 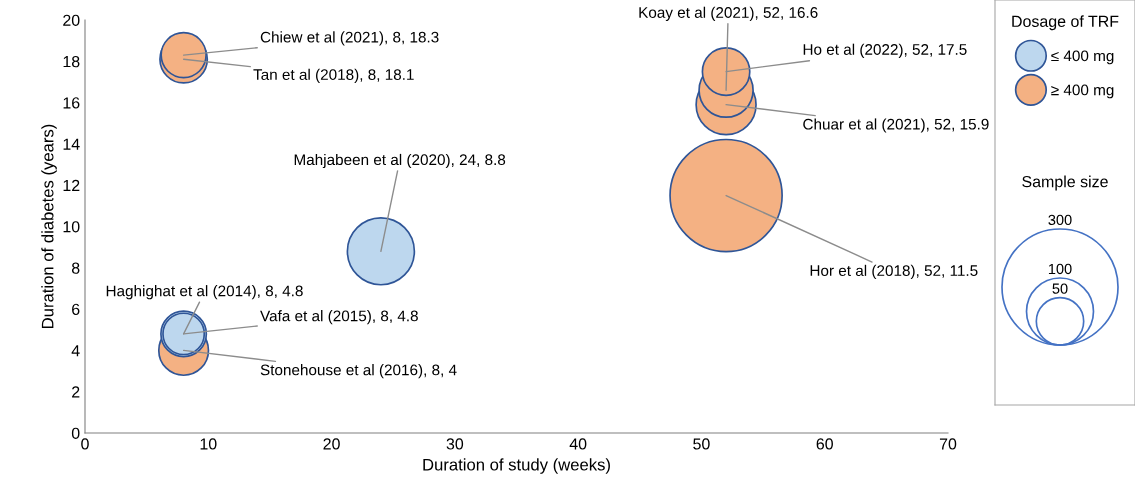 I want to click on annotation: Chuar et al (2021), 52, 15.9, so click(x=896, y=125).